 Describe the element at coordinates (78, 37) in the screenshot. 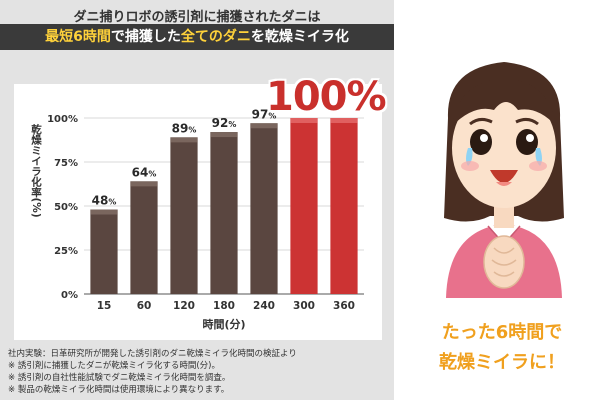

I see `heading-shortest-time: 最短6時間` at that location.